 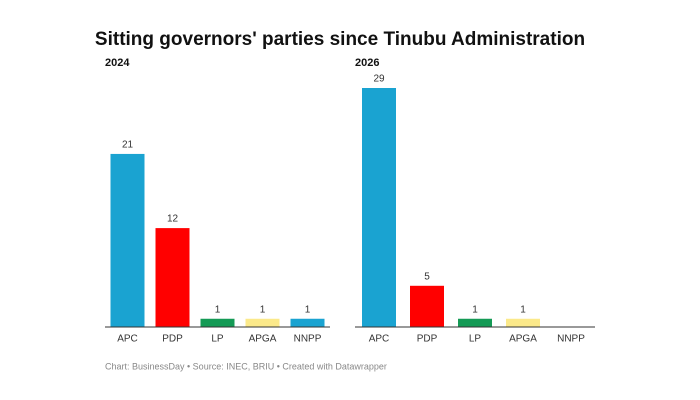 I want to click on value-label: 5, so click(x=427, y=276).